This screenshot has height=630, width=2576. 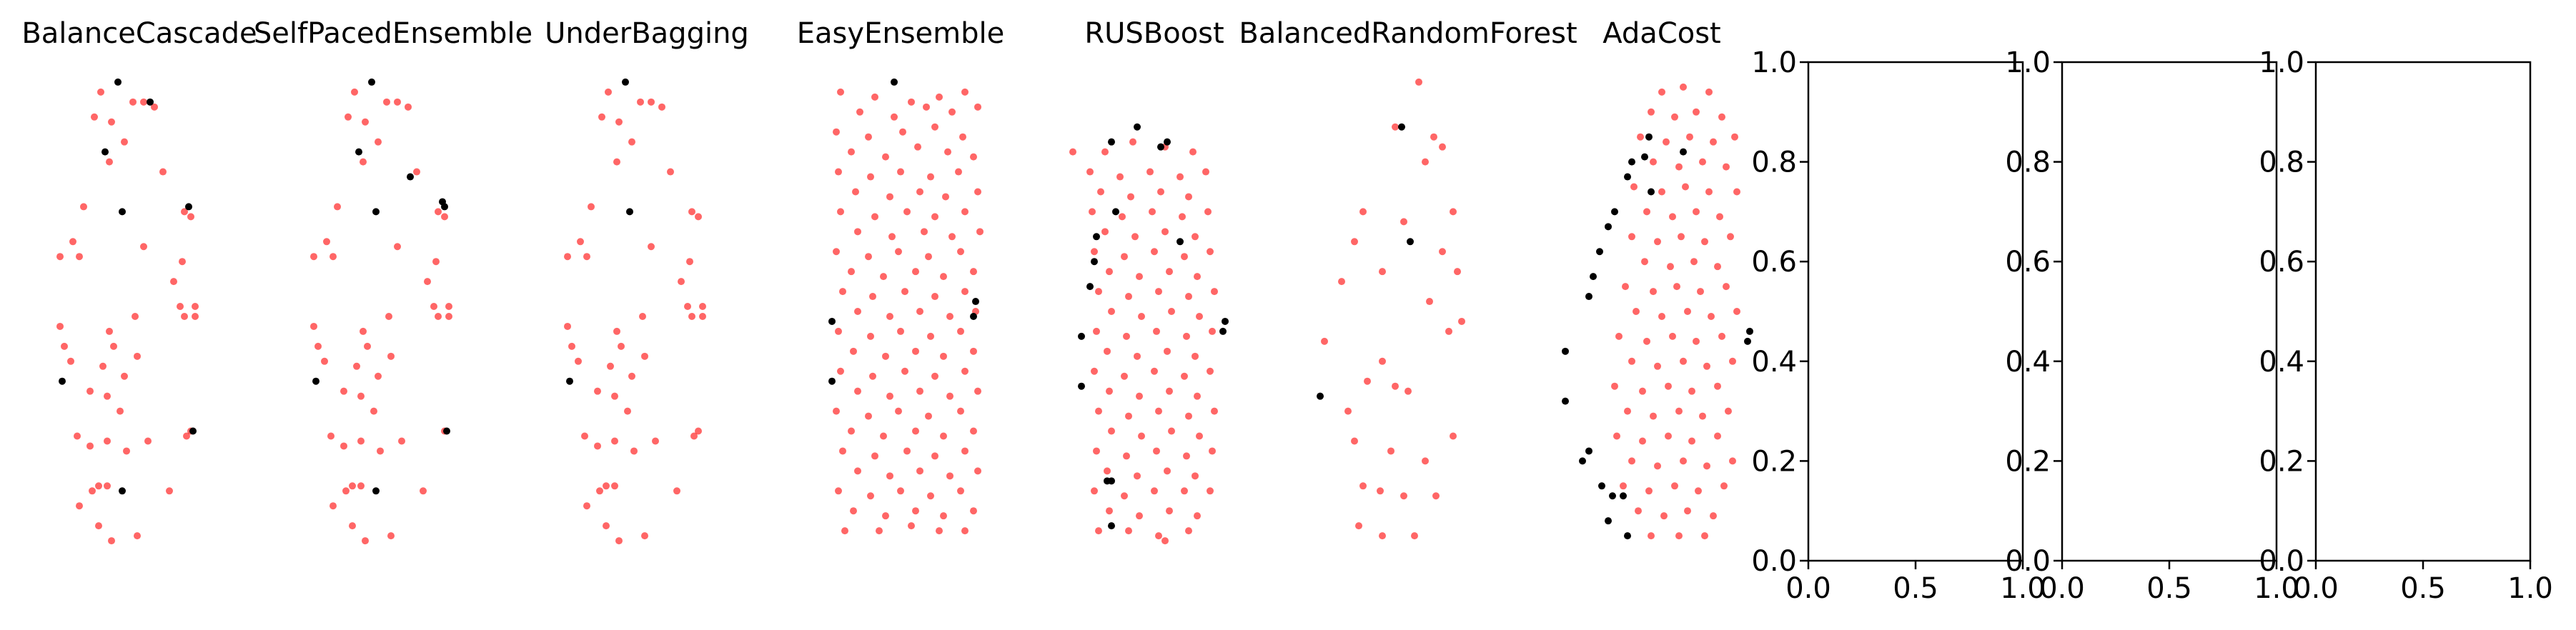 What do you see at coordinates (393, 281) in the screenshot?
I see `subplot-2: SelfPacedEnsemble` at bounding box center [393, 281].